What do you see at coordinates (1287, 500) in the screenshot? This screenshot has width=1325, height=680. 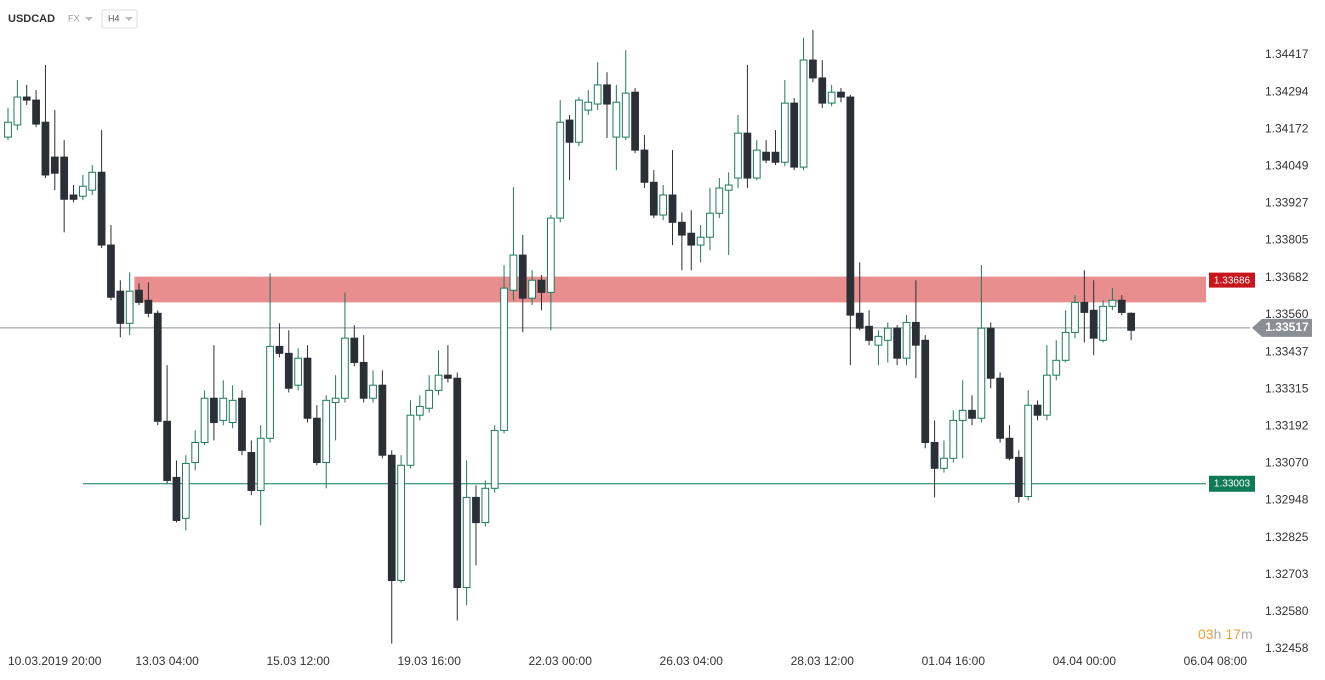 I see `y-tick-label: 1.32948` at bounding box center [1287, 500].